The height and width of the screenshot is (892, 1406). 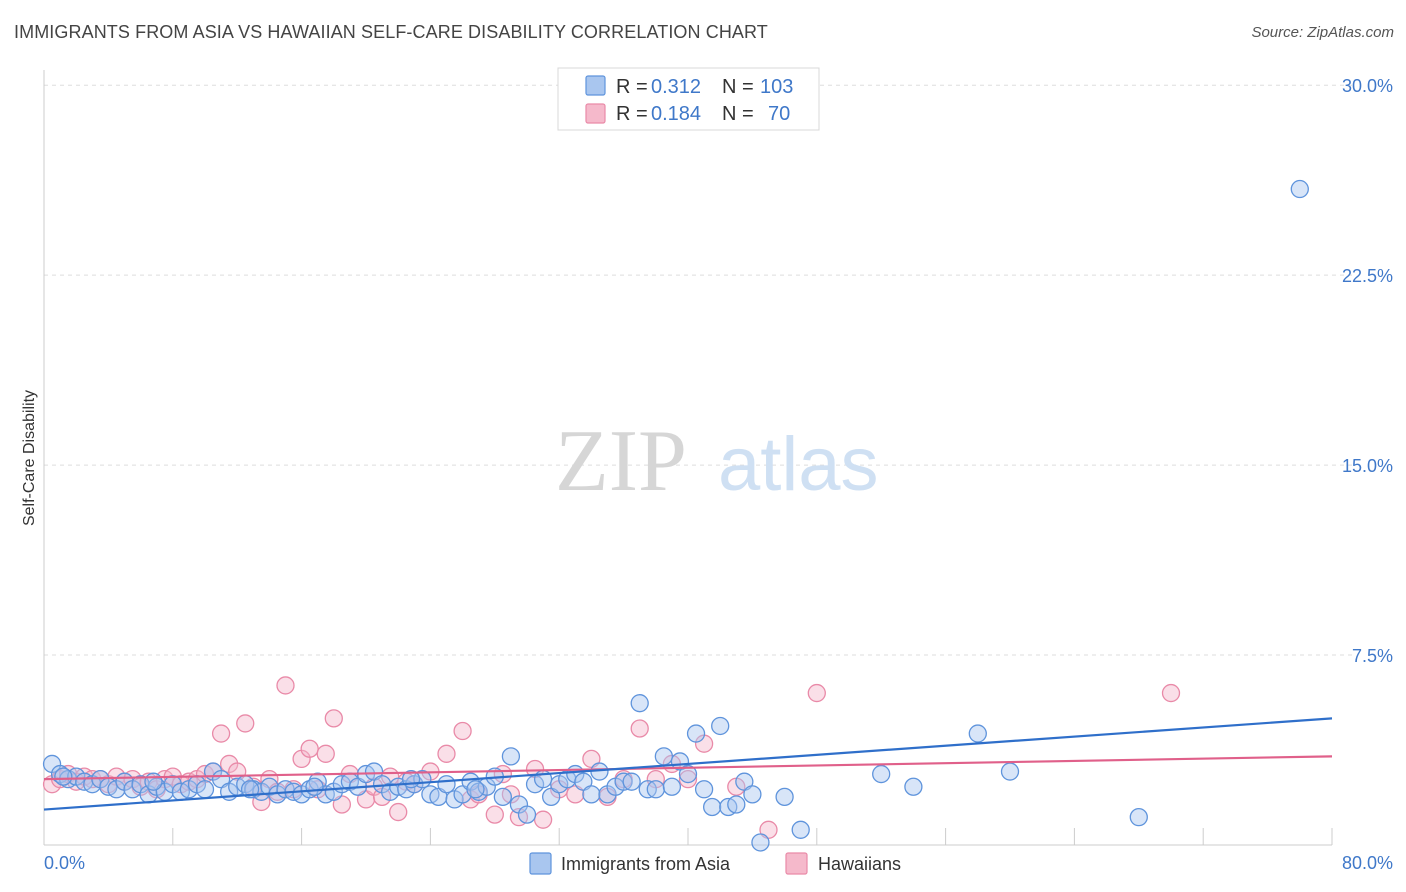 I want to click on bottom-legend-label-asia: Immigrants from Asia, so click(x=646, y=864).